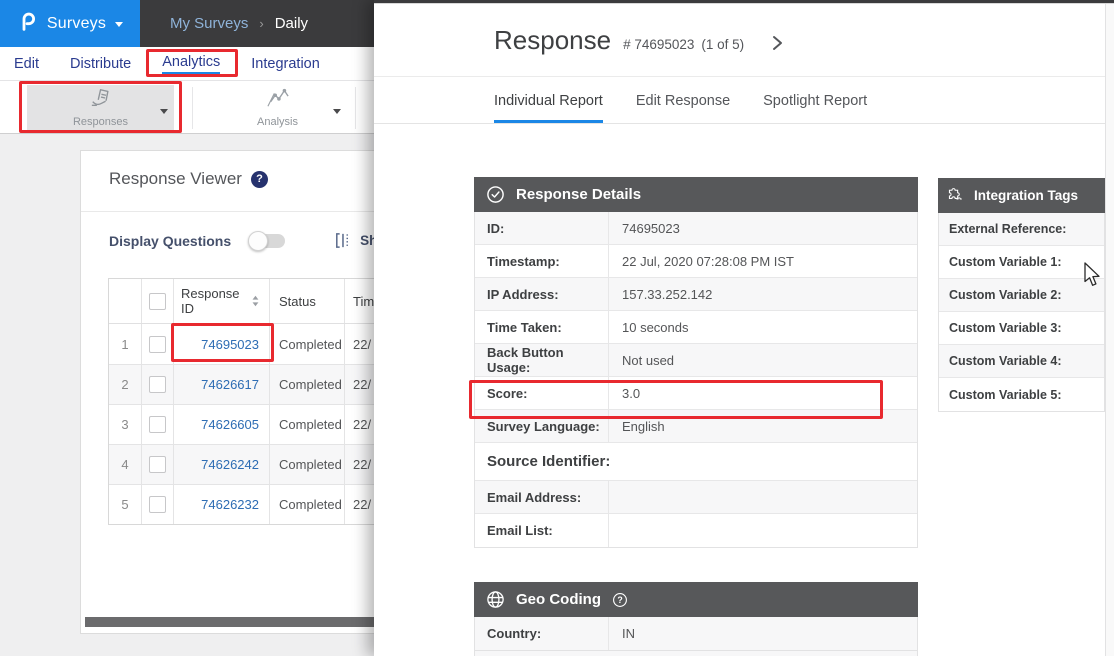 The height and width of the screenshot is (656, 1114). I want to click on overlay-header: Response # 74695023 (1 of 5), so click(739, 41).